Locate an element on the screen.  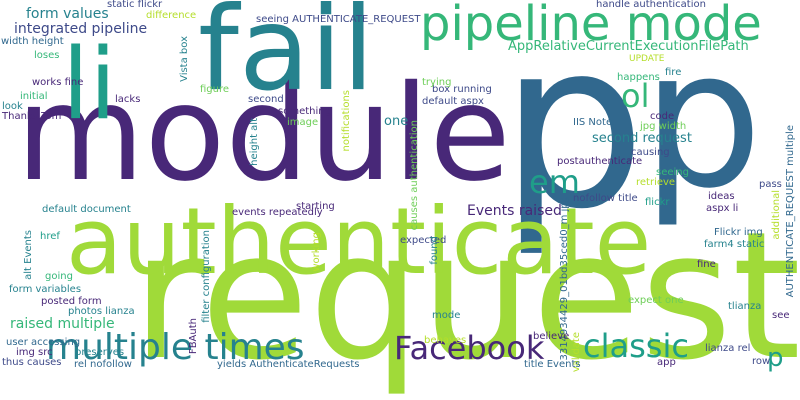
cloud-word: behaves is located at coordinates (445, 340).